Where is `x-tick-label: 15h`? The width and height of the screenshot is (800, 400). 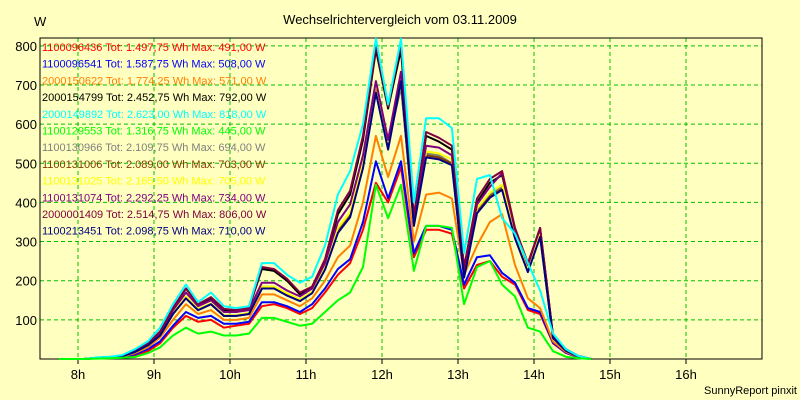
x-tick-label: 15h is located at coordinates (610, 374).